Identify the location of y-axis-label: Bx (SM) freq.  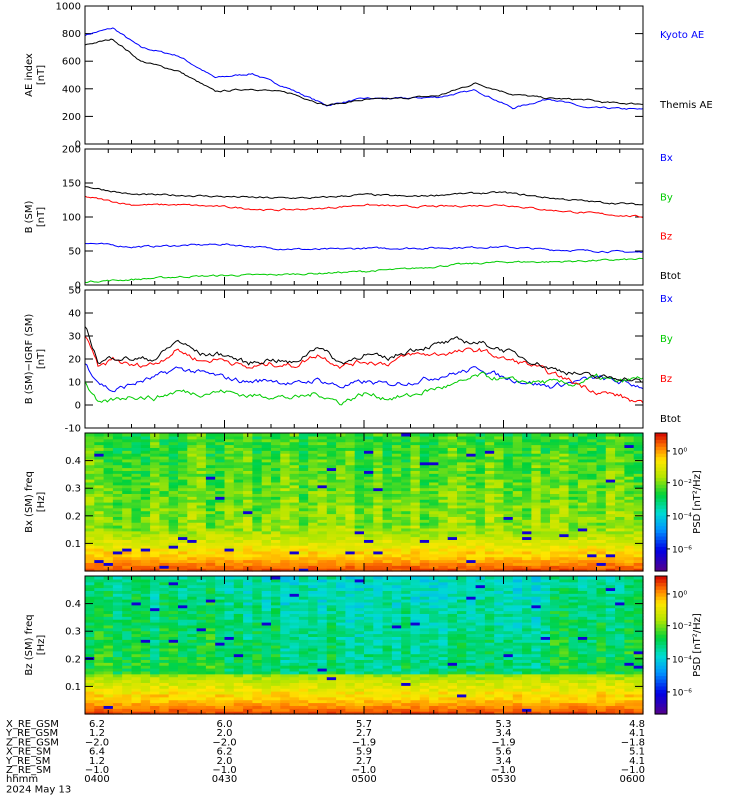
(29, 502).